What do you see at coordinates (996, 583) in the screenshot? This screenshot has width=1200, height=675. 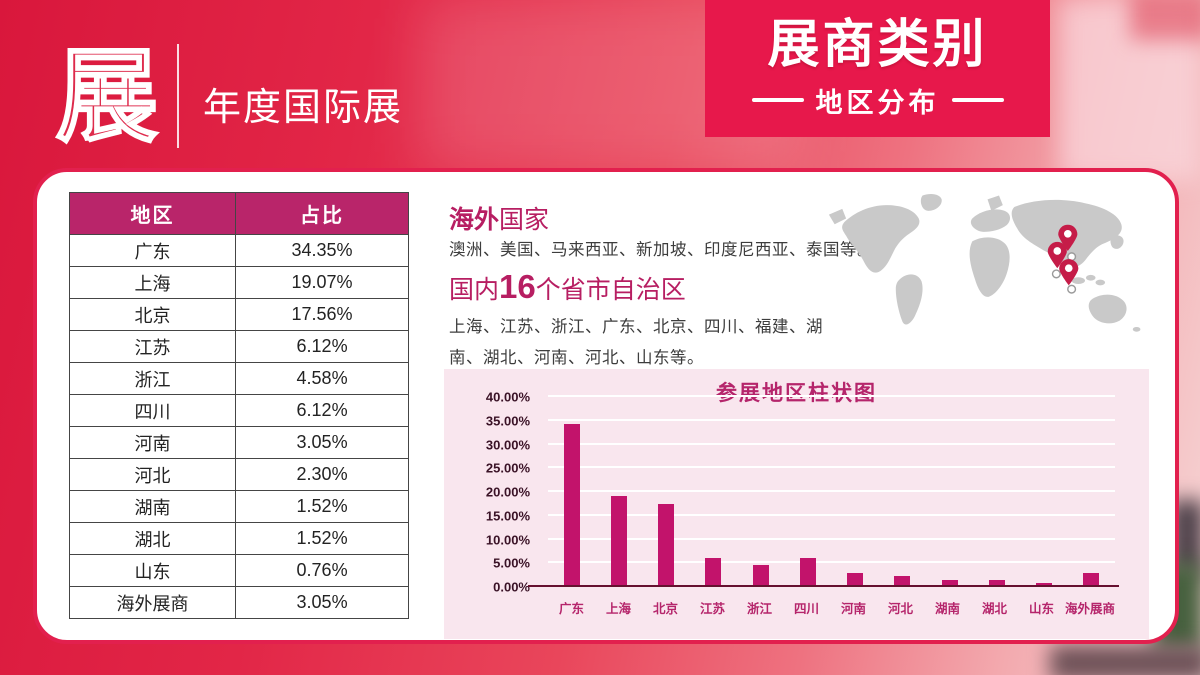 I see `bar-湖北` at bounding box center [996, 583].